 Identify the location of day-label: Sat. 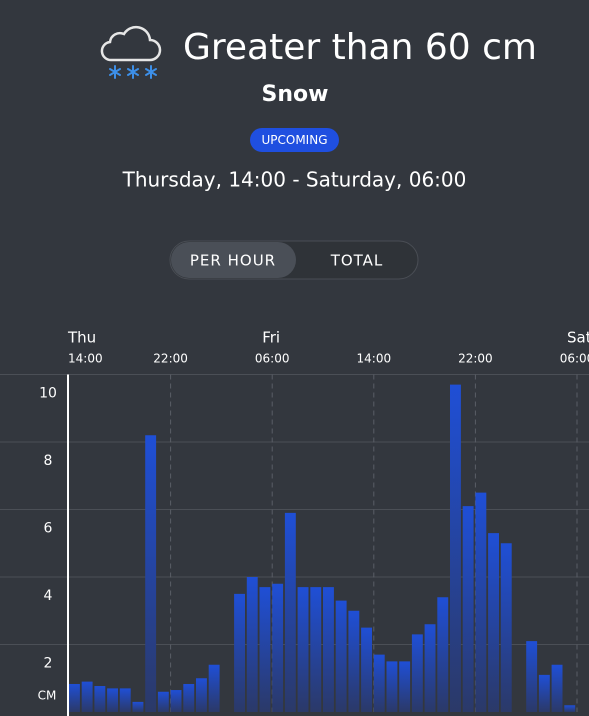
(578, 338).